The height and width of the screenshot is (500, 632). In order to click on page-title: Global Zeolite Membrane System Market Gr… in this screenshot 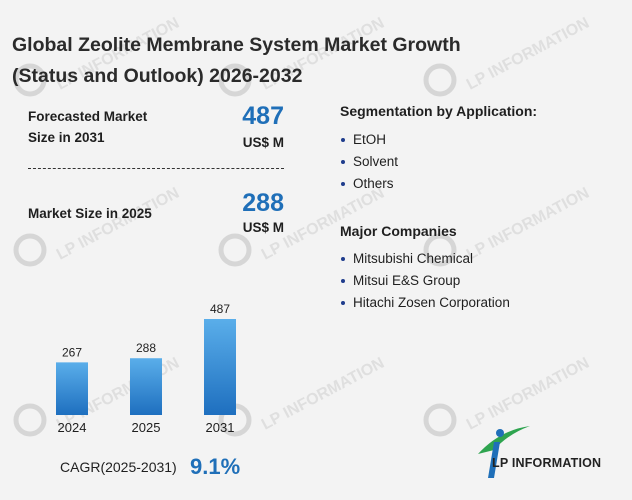, I will do `click(317, 61)`.